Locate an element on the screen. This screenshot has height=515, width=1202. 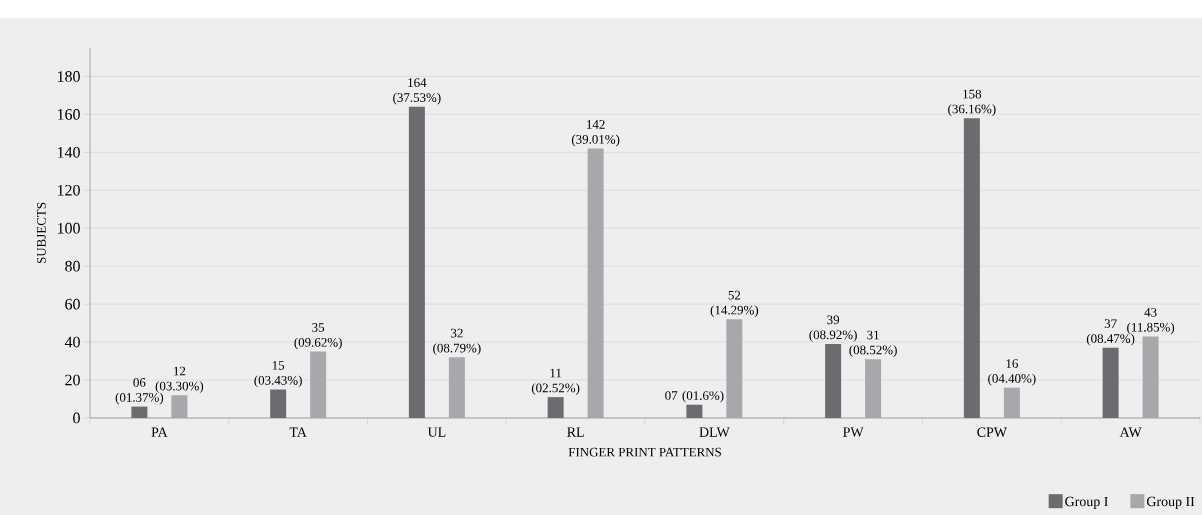
data-label: 32 (08.79%) is located at coordinates (457, 342).